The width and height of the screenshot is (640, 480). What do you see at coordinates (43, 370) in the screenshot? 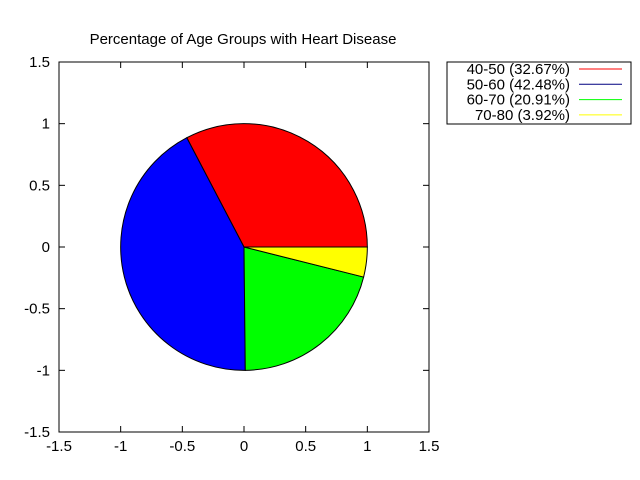
I see `y-tick-label: -1` at bounding box center [43, 370].